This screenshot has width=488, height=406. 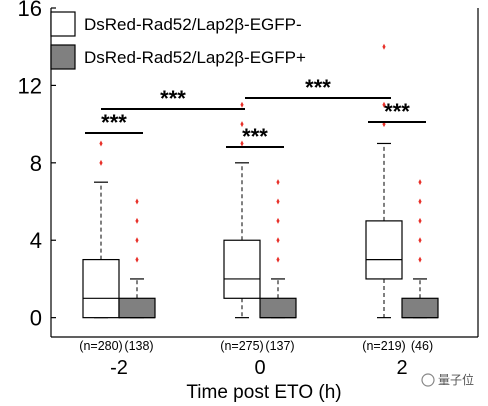 I want to click on outlier-egfp-pos--2-1, so click(x=137, y=240).